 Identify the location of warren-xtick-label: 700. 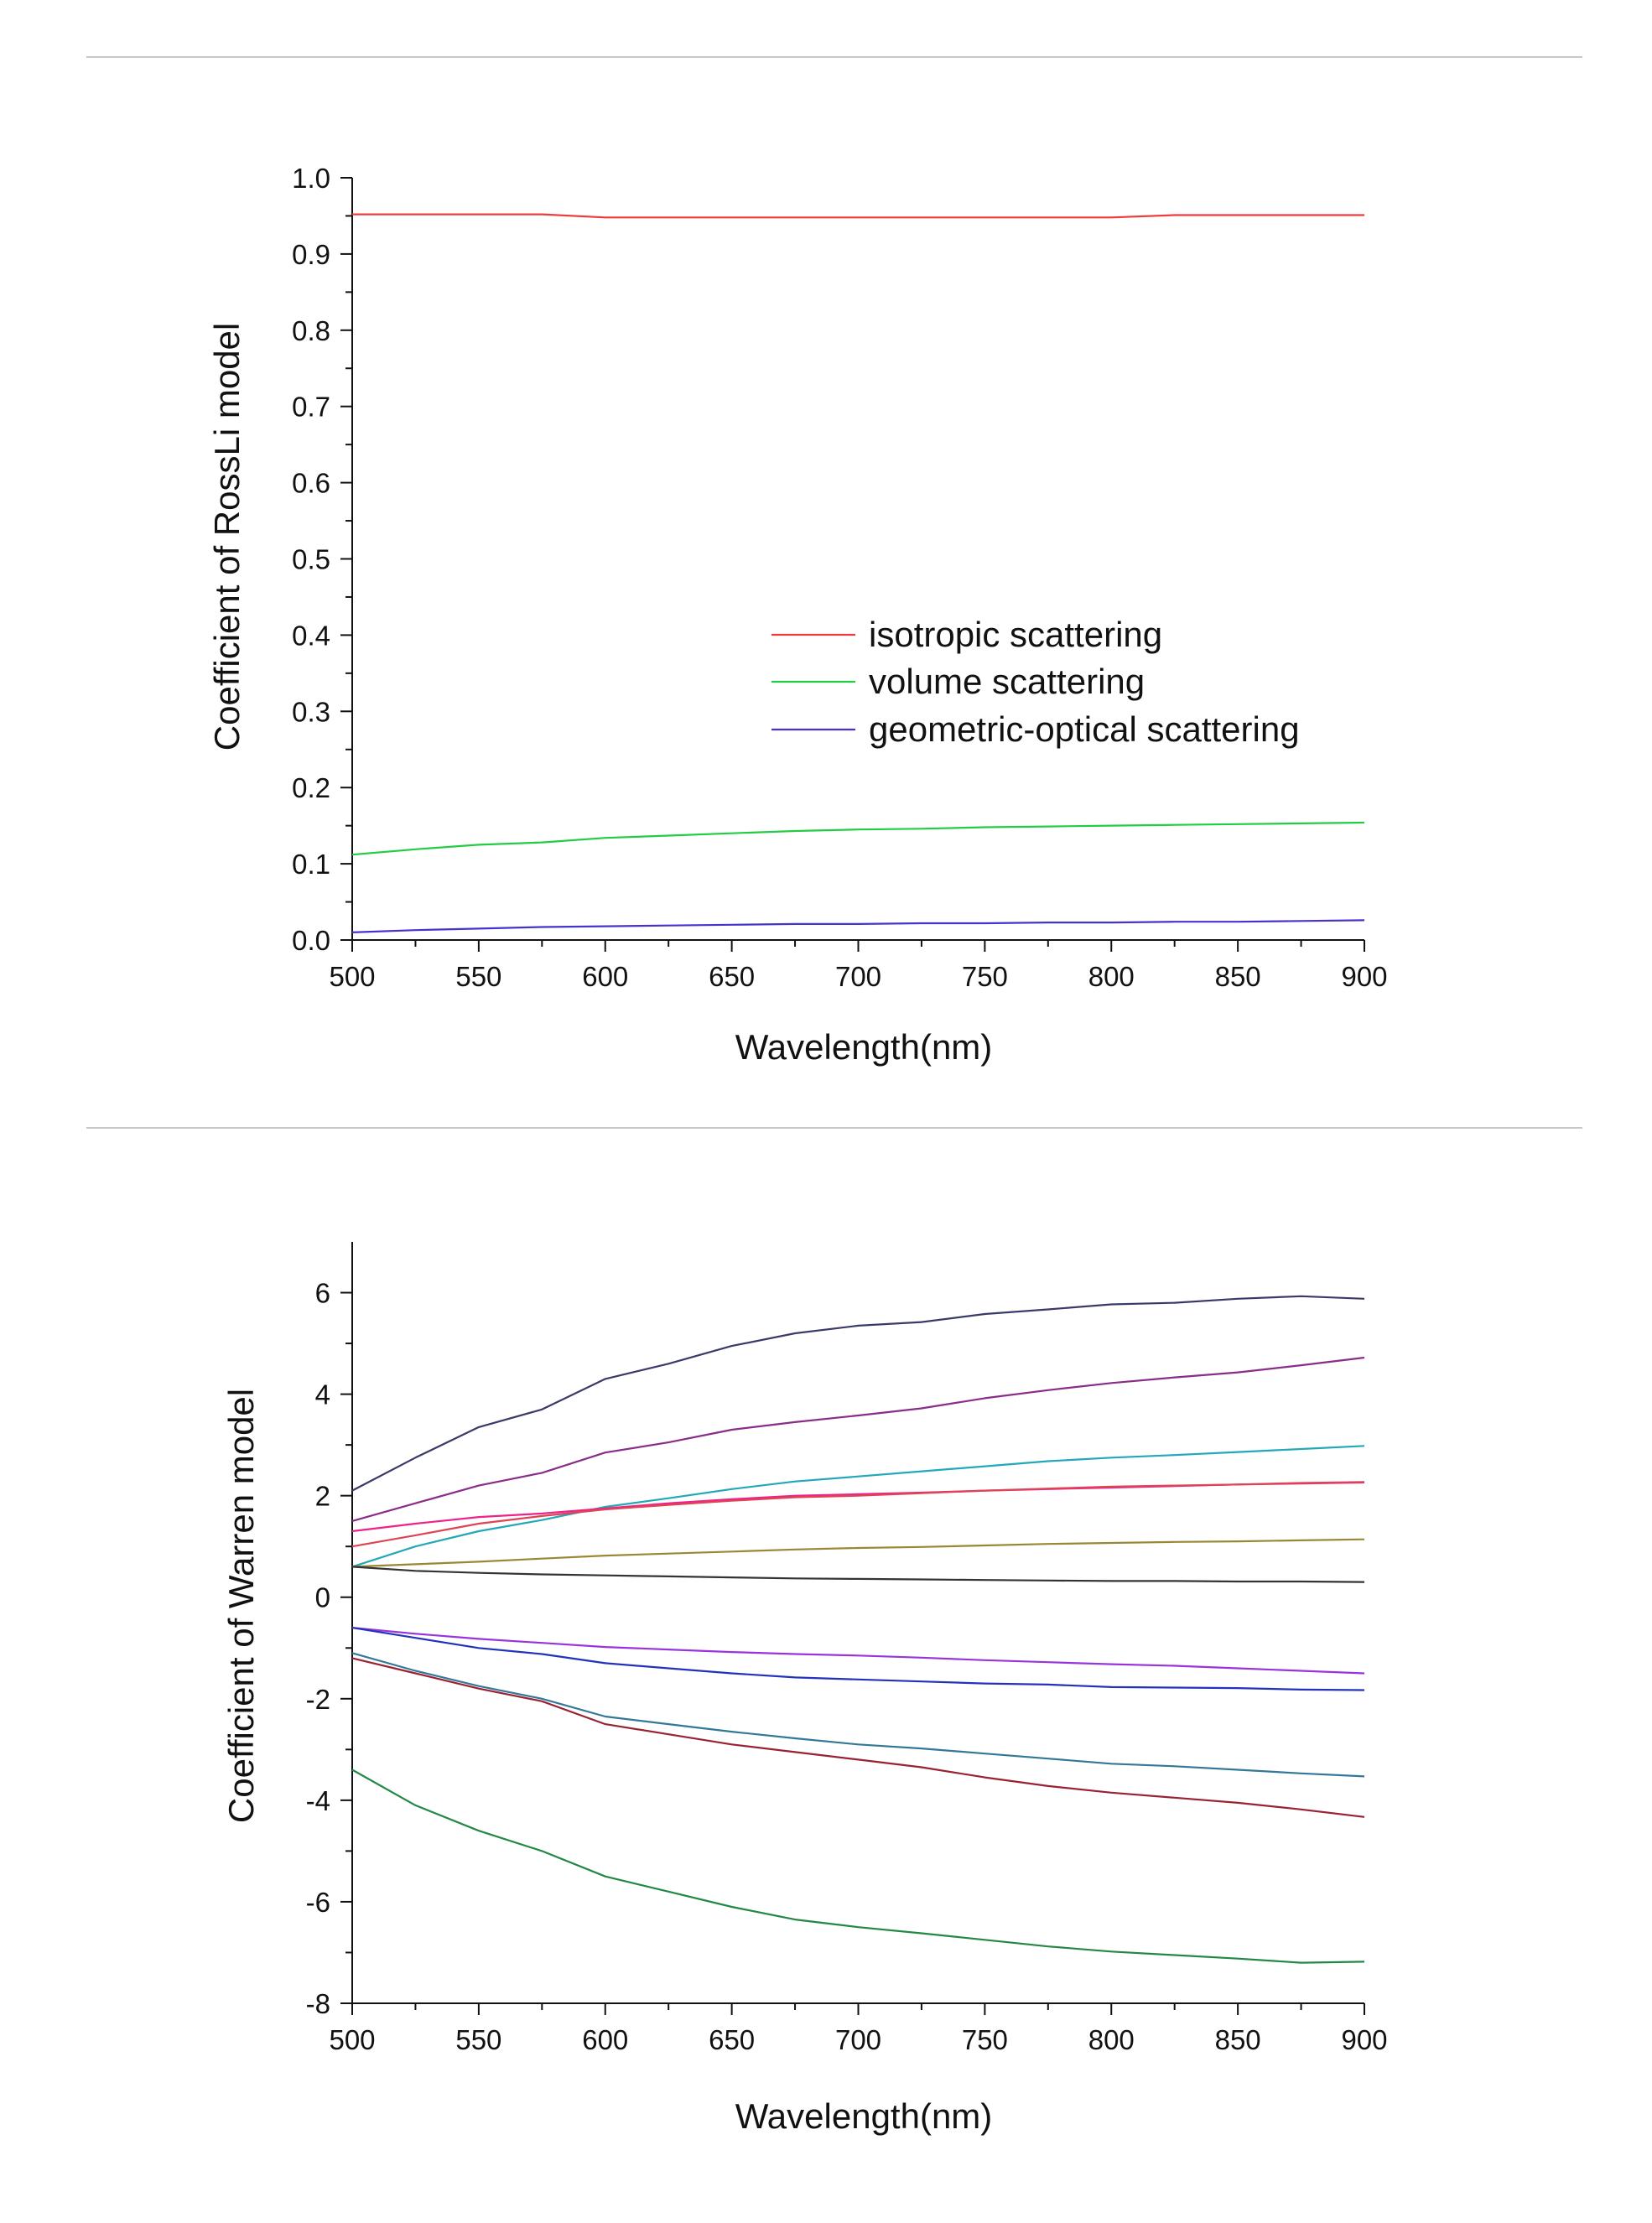
(858, 2040).